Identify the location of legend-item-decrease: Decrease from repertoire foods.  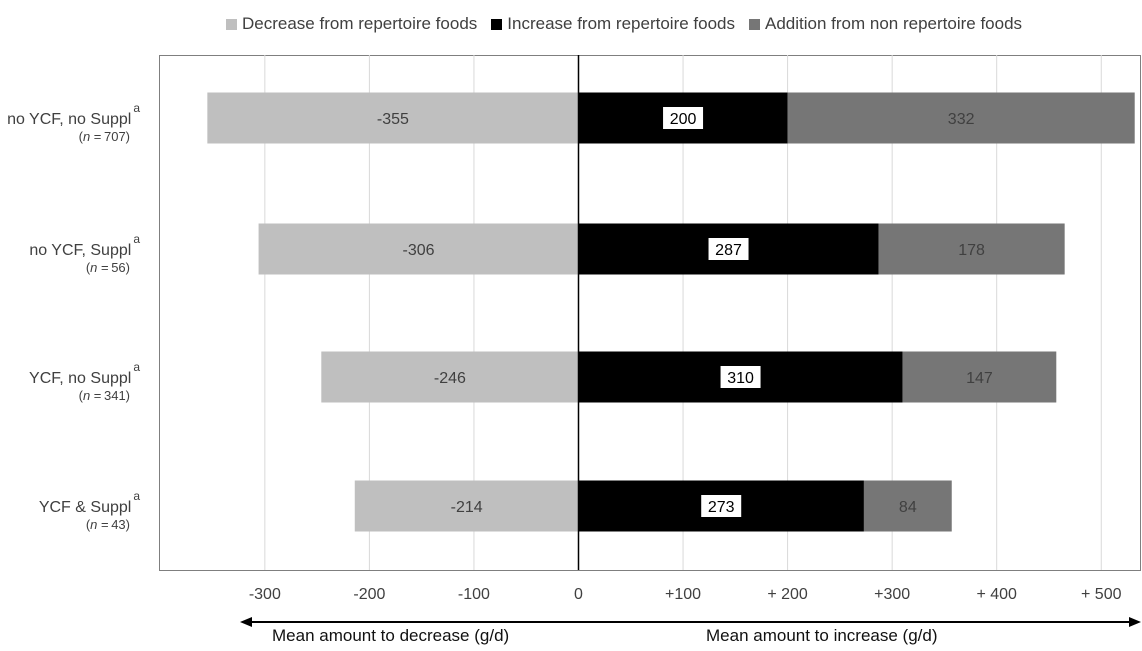
(351, 24).